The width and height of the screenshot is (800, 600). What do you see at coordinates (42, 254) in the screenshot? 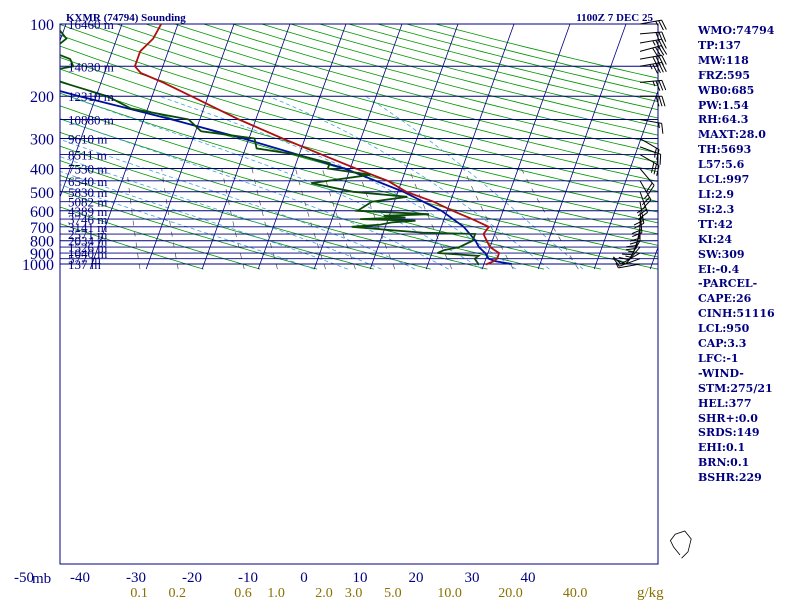
I see `pressure-tick-label: 900` at bounding box center [42, 254].